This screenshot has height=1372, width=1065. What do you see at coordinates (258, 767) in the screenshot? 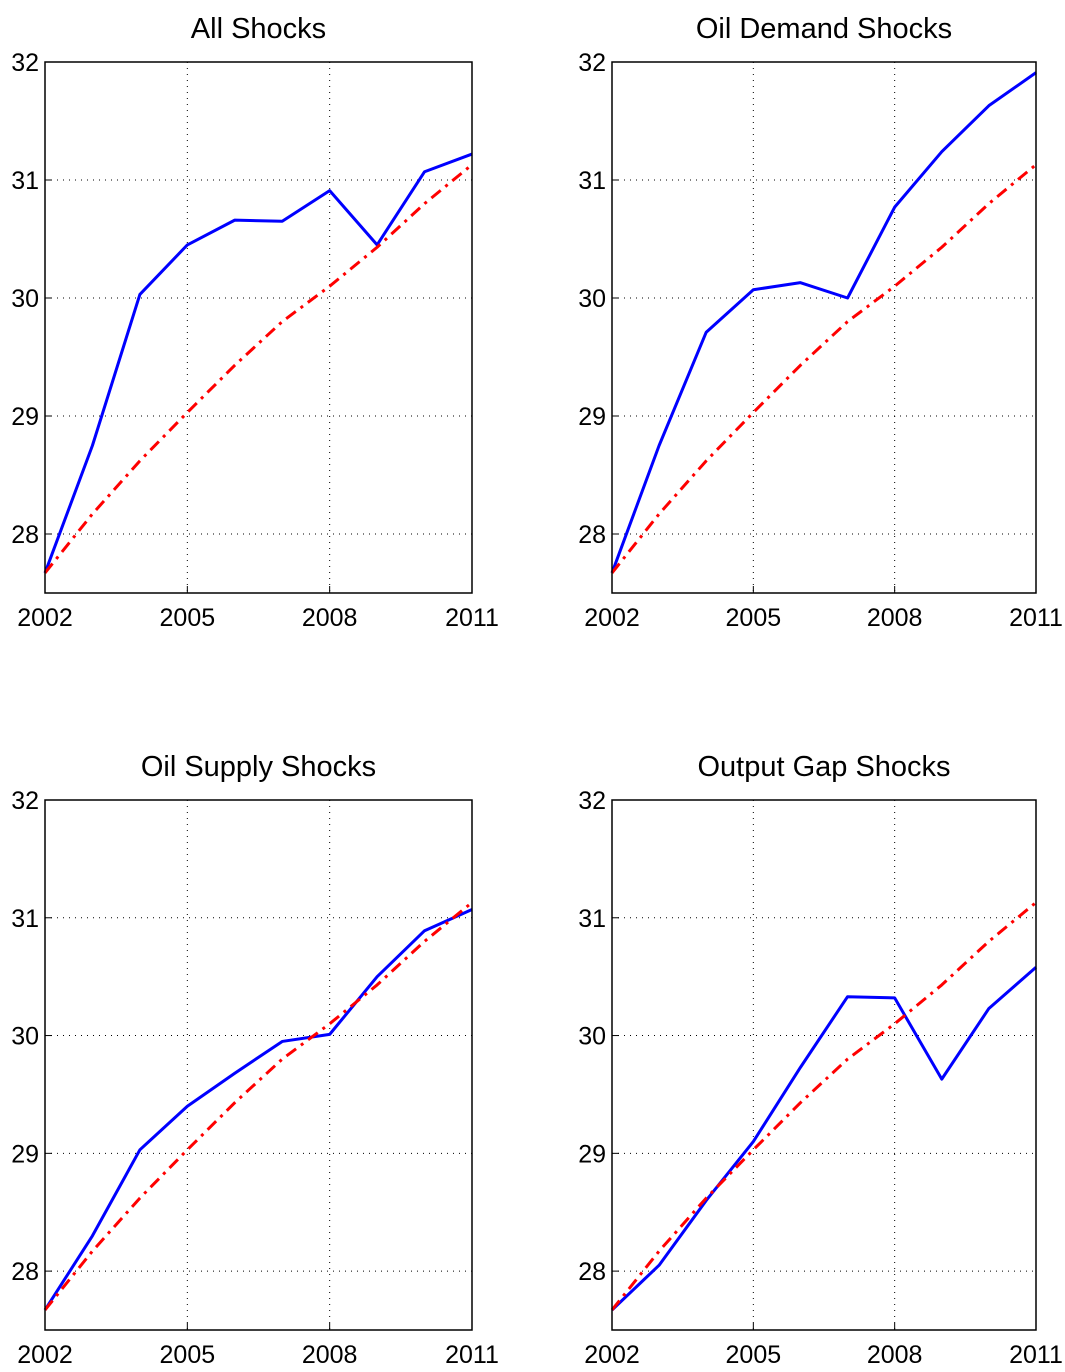
I see `chart-title: Oil Supply Shocks` at bounding box center [258, 767].